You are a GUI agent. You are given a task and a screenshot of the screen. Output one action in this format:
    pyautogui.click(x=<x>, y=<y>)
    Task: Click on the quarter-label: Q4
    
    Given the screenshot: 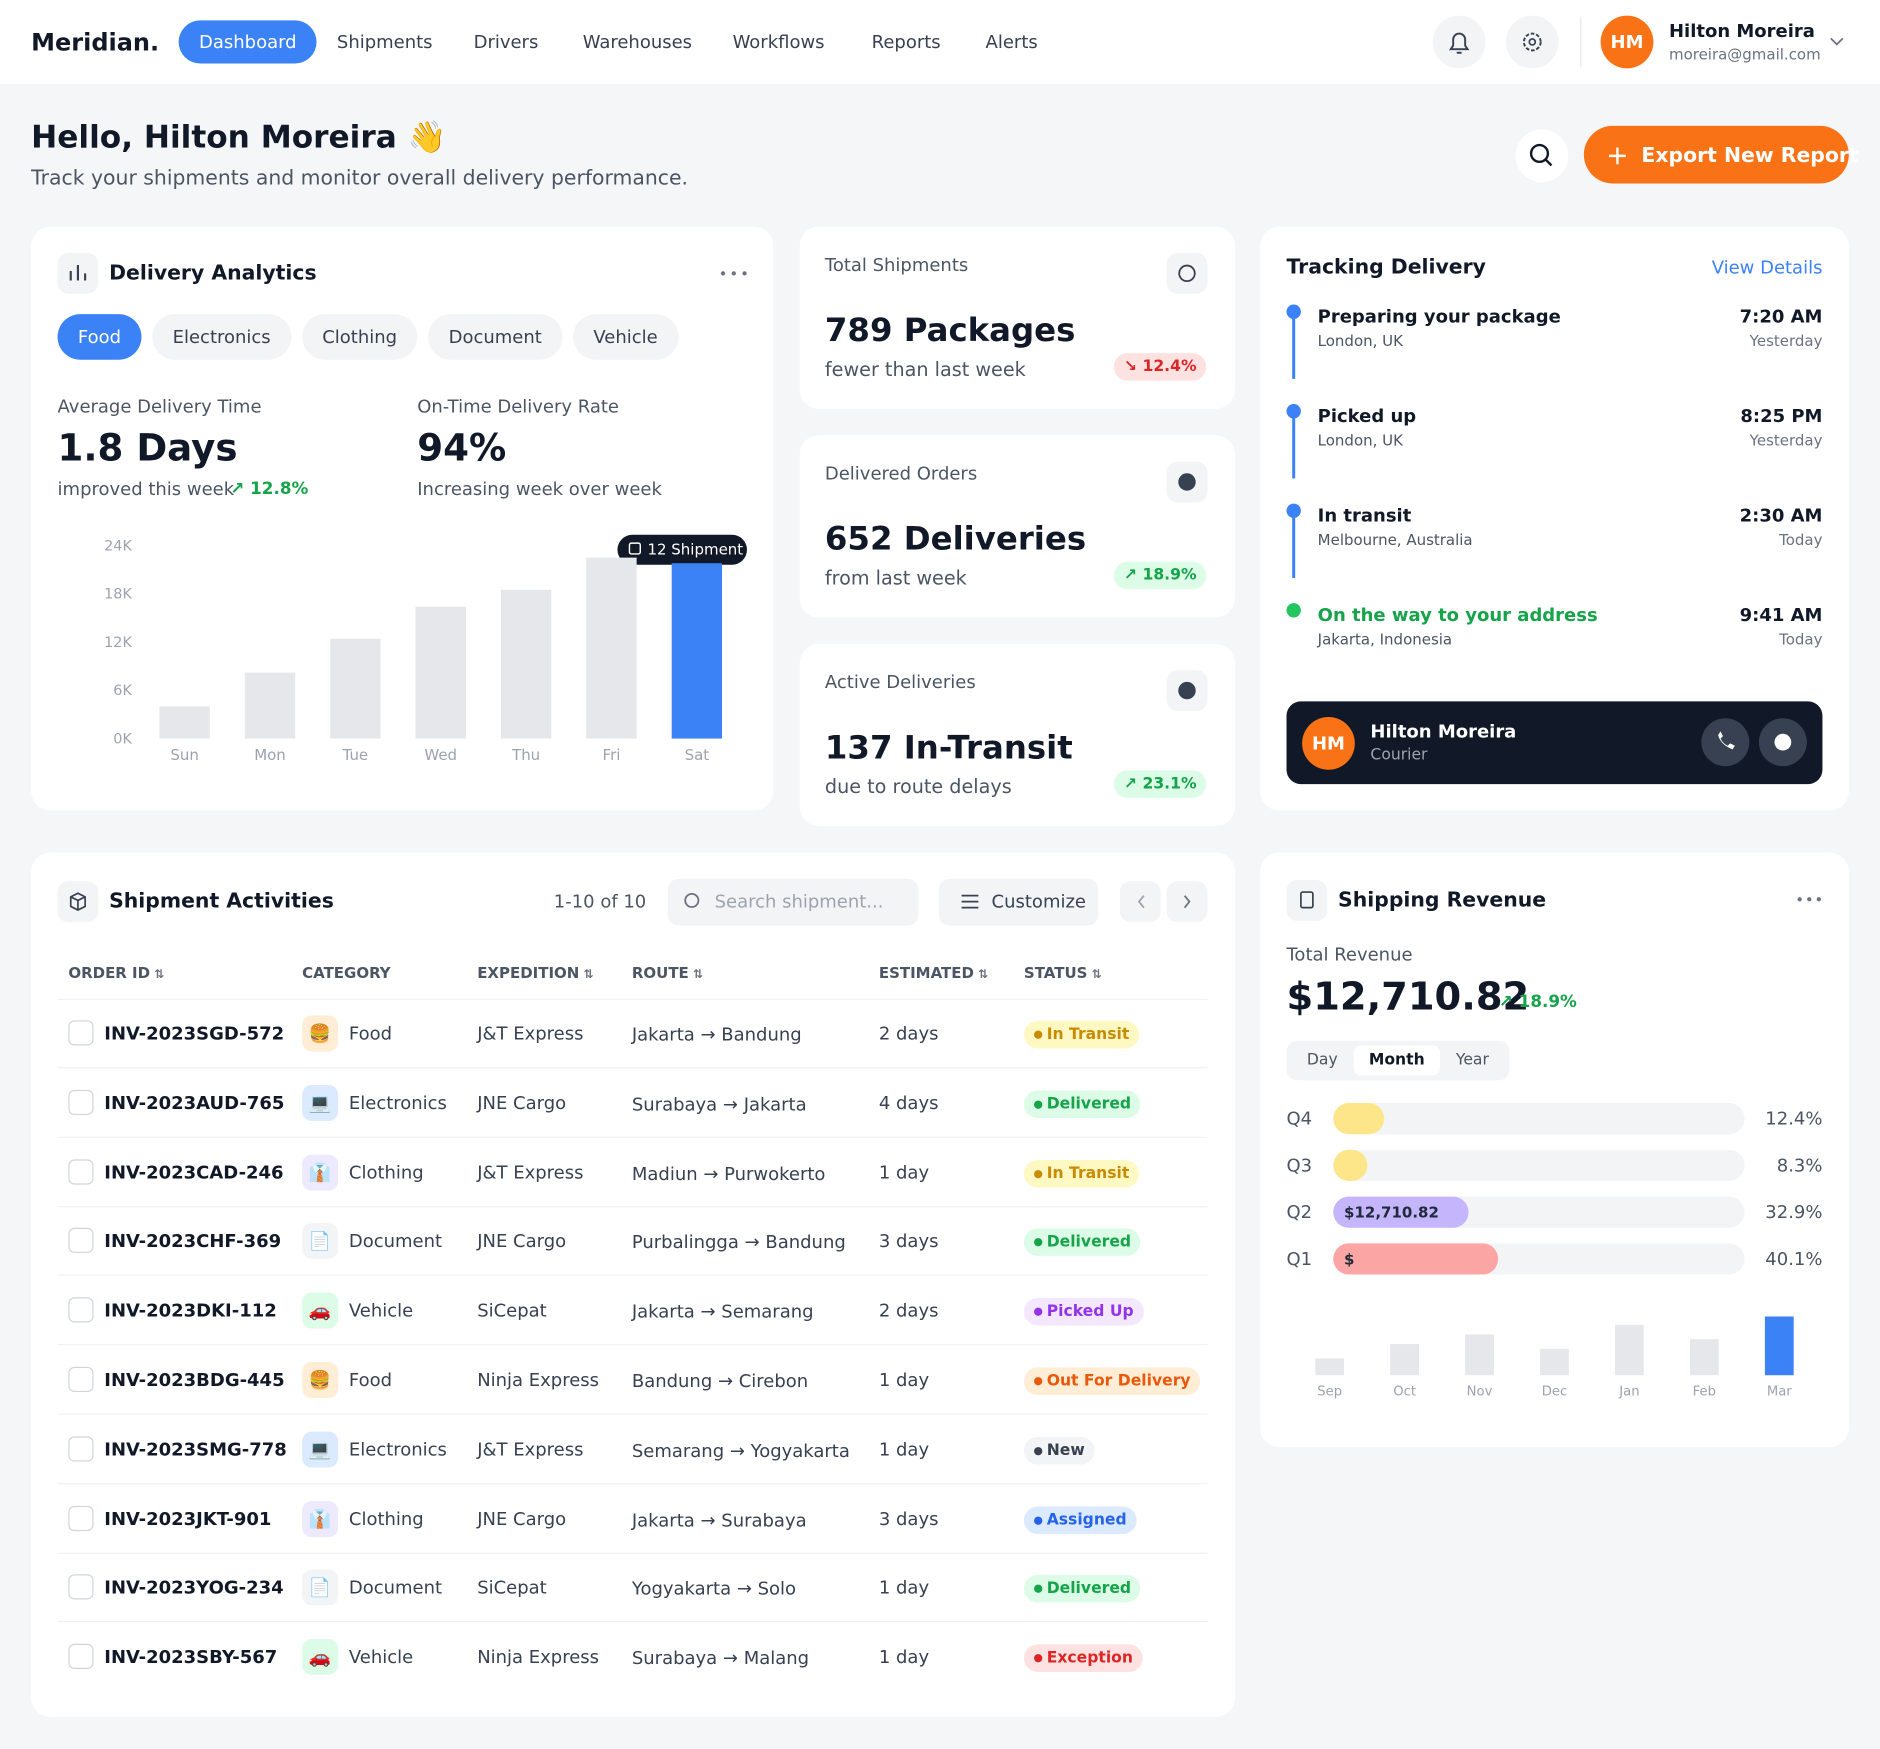 What is the action you would take?
    pyautogui.click(x=1299, y=1118)
    